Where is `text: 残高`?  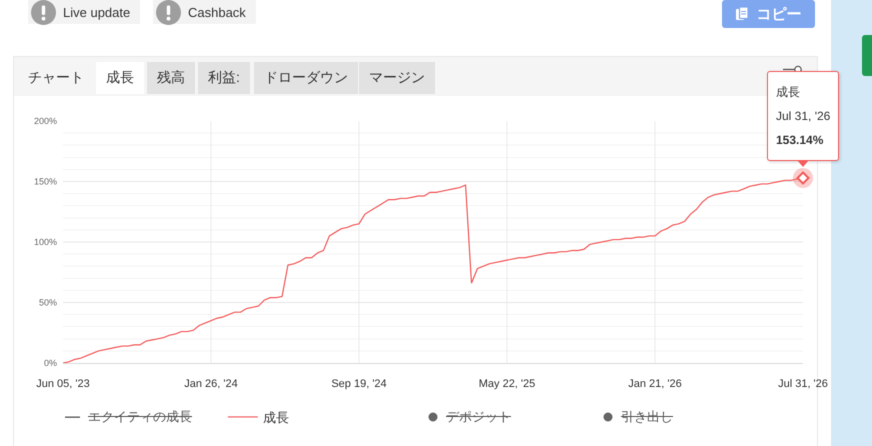
text: 残高 is located at coordinates (171, 78).